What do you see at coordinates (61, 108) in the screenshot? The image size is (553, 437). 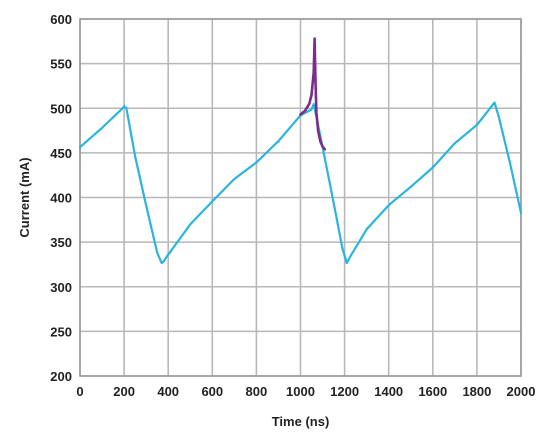 I see `y-tick-label: 500` at bounding box center [61, 108].